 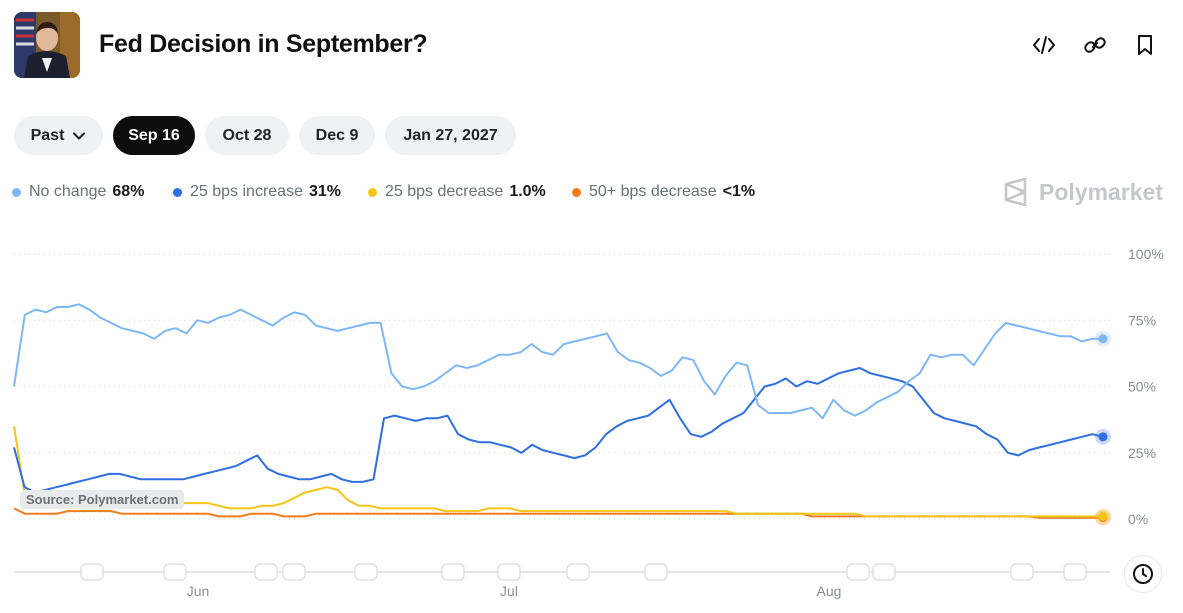 I want to click on y-tick-label: 25%, so click(x=1142, y=453).